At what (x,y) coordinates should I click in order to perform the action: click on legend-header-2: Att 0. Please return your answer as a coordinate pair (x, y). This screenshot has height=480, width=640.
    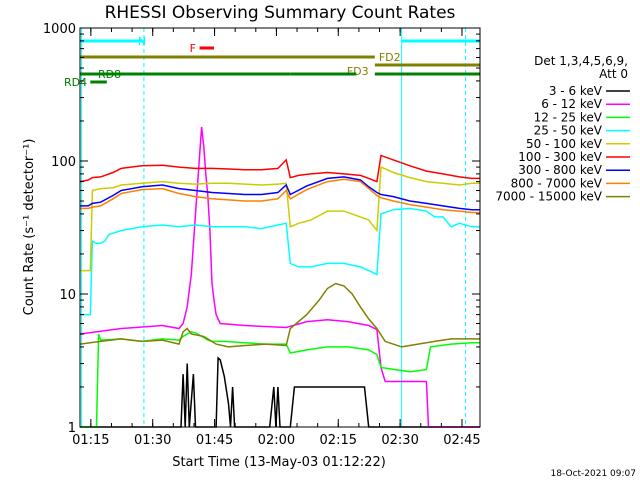
    Looking at the image, I should click on (613, 74).